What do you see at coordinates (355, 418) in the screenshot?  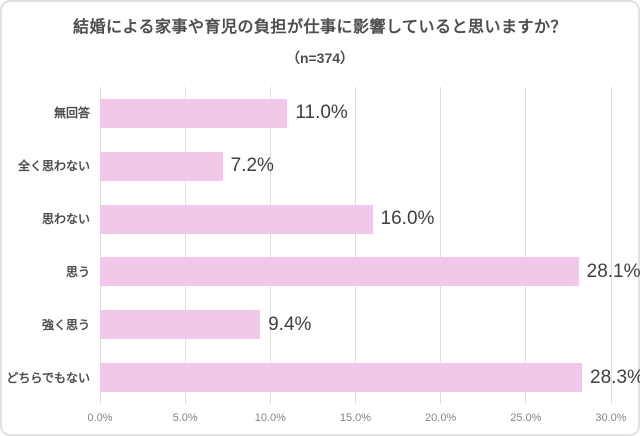 I see `x-tick-label: 15.0%` at bounding box center [355, 418].